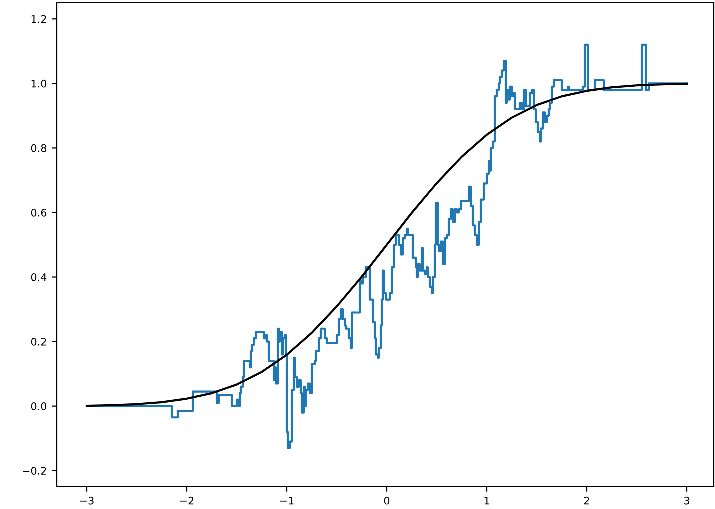 The height and width of the screenshot is (509, 715). Describe the element at coordinates (487, 501) in the screenshot. I see `x-tick-label: 1` at that location.